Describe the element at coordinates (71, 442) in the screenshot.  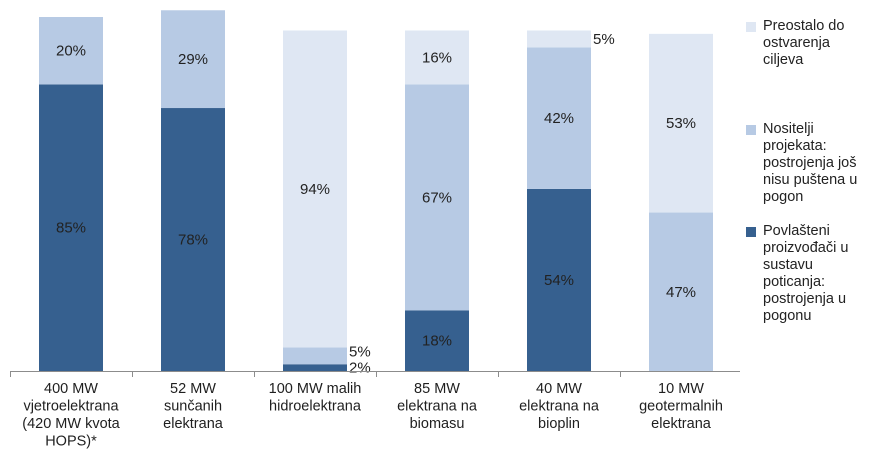
I see `category-label-line: HOPS)*` at that location.